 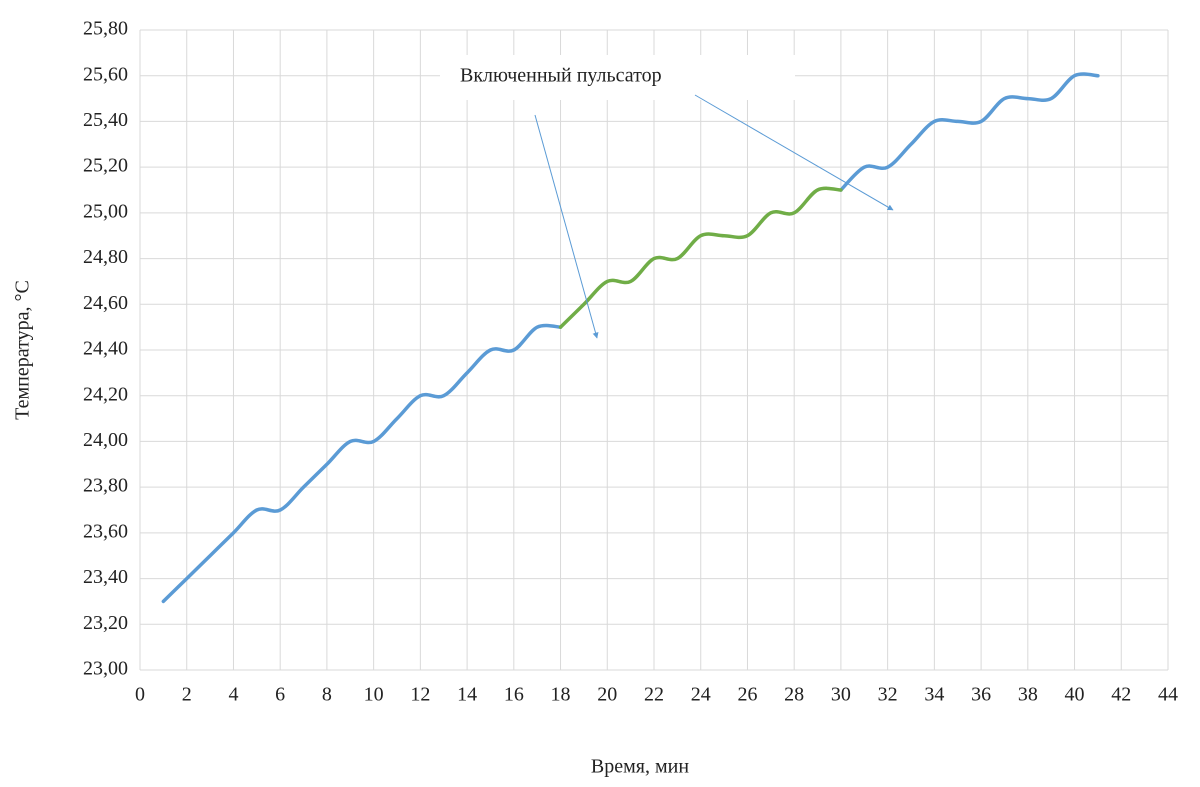 I want to click on y-tick-label: 23,80, so click(x=105, y=486).